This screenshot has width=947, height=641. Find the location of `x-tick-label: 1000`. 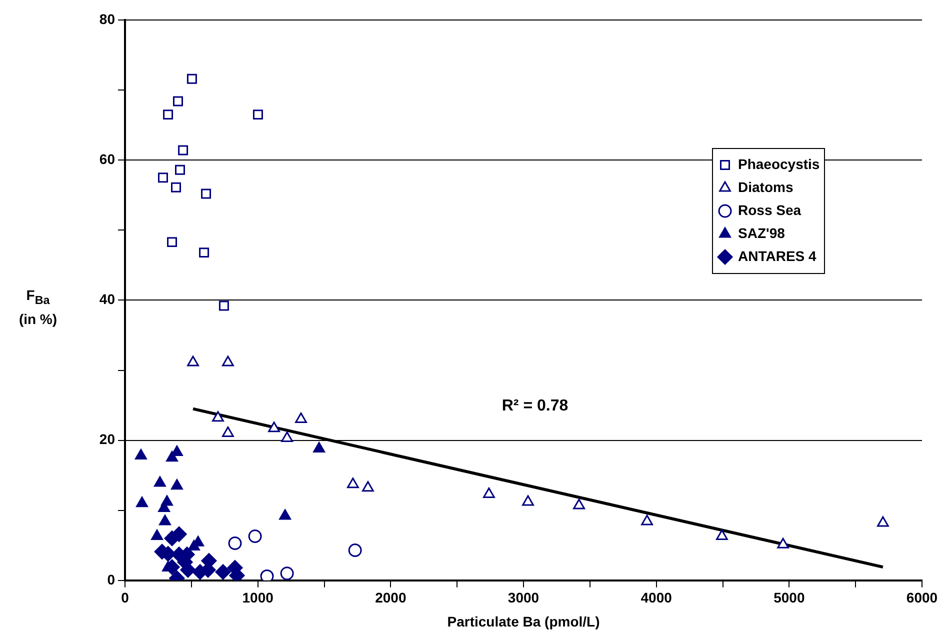

x-tick-label: 1000 is located at coordinates (258, 598).